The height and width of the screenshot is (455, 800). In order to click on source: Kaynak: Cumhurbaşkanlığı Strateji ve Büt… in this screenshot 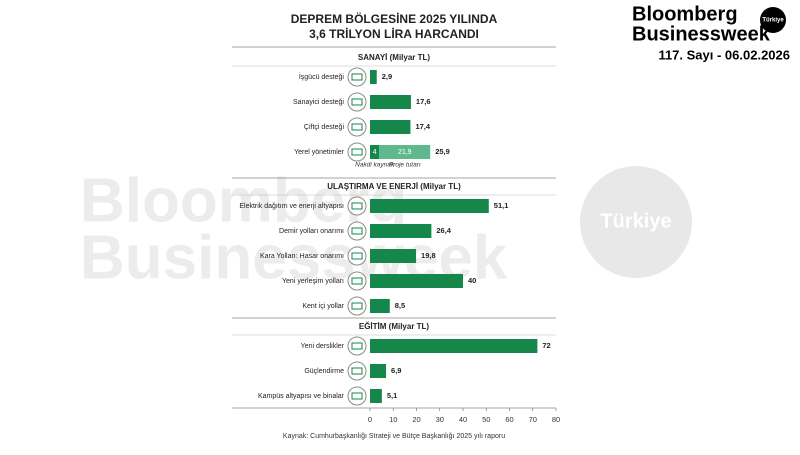, I will do `click(394, 436)`.